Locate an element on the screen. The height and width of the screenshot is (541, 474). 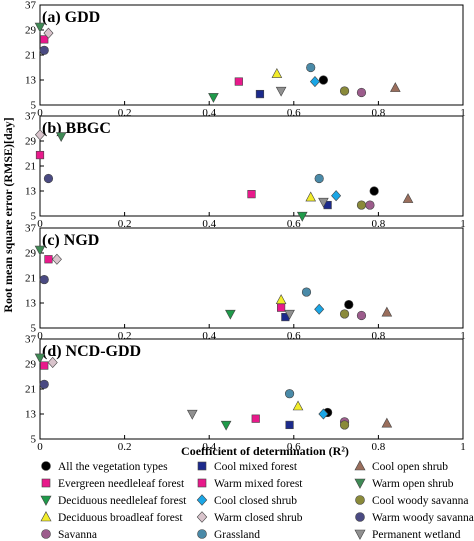
y-axis-title: Root mean square error (RMSE)[day] is located at coordinates (8, 214).